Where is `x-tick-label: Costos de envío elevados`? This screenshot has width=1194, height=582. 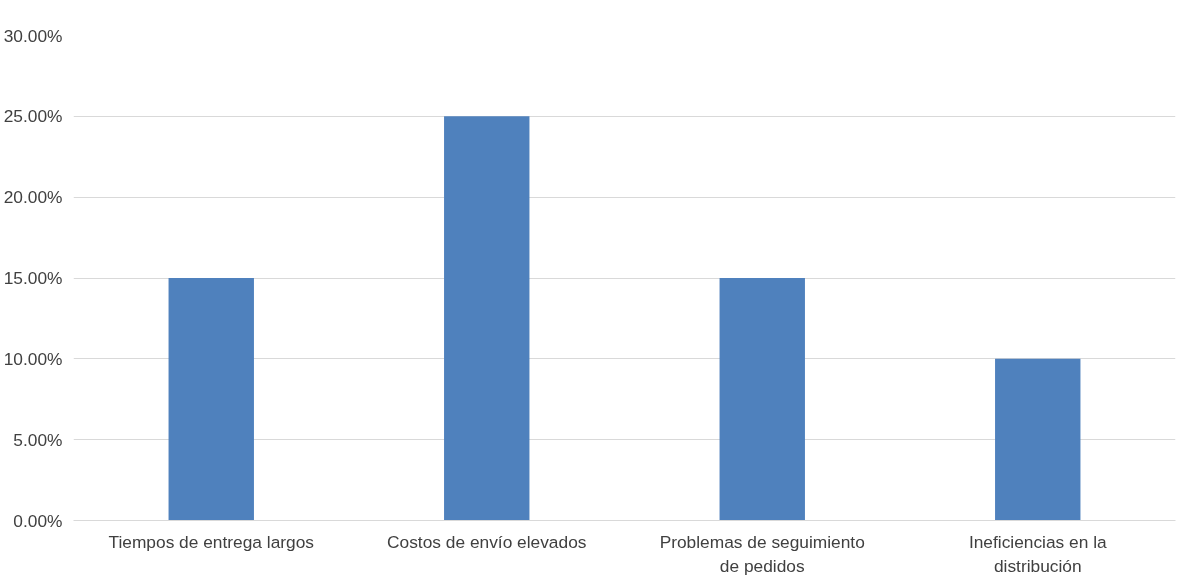
x-tick-label: Costos de envío elevados is located at coordinates (487, 541).